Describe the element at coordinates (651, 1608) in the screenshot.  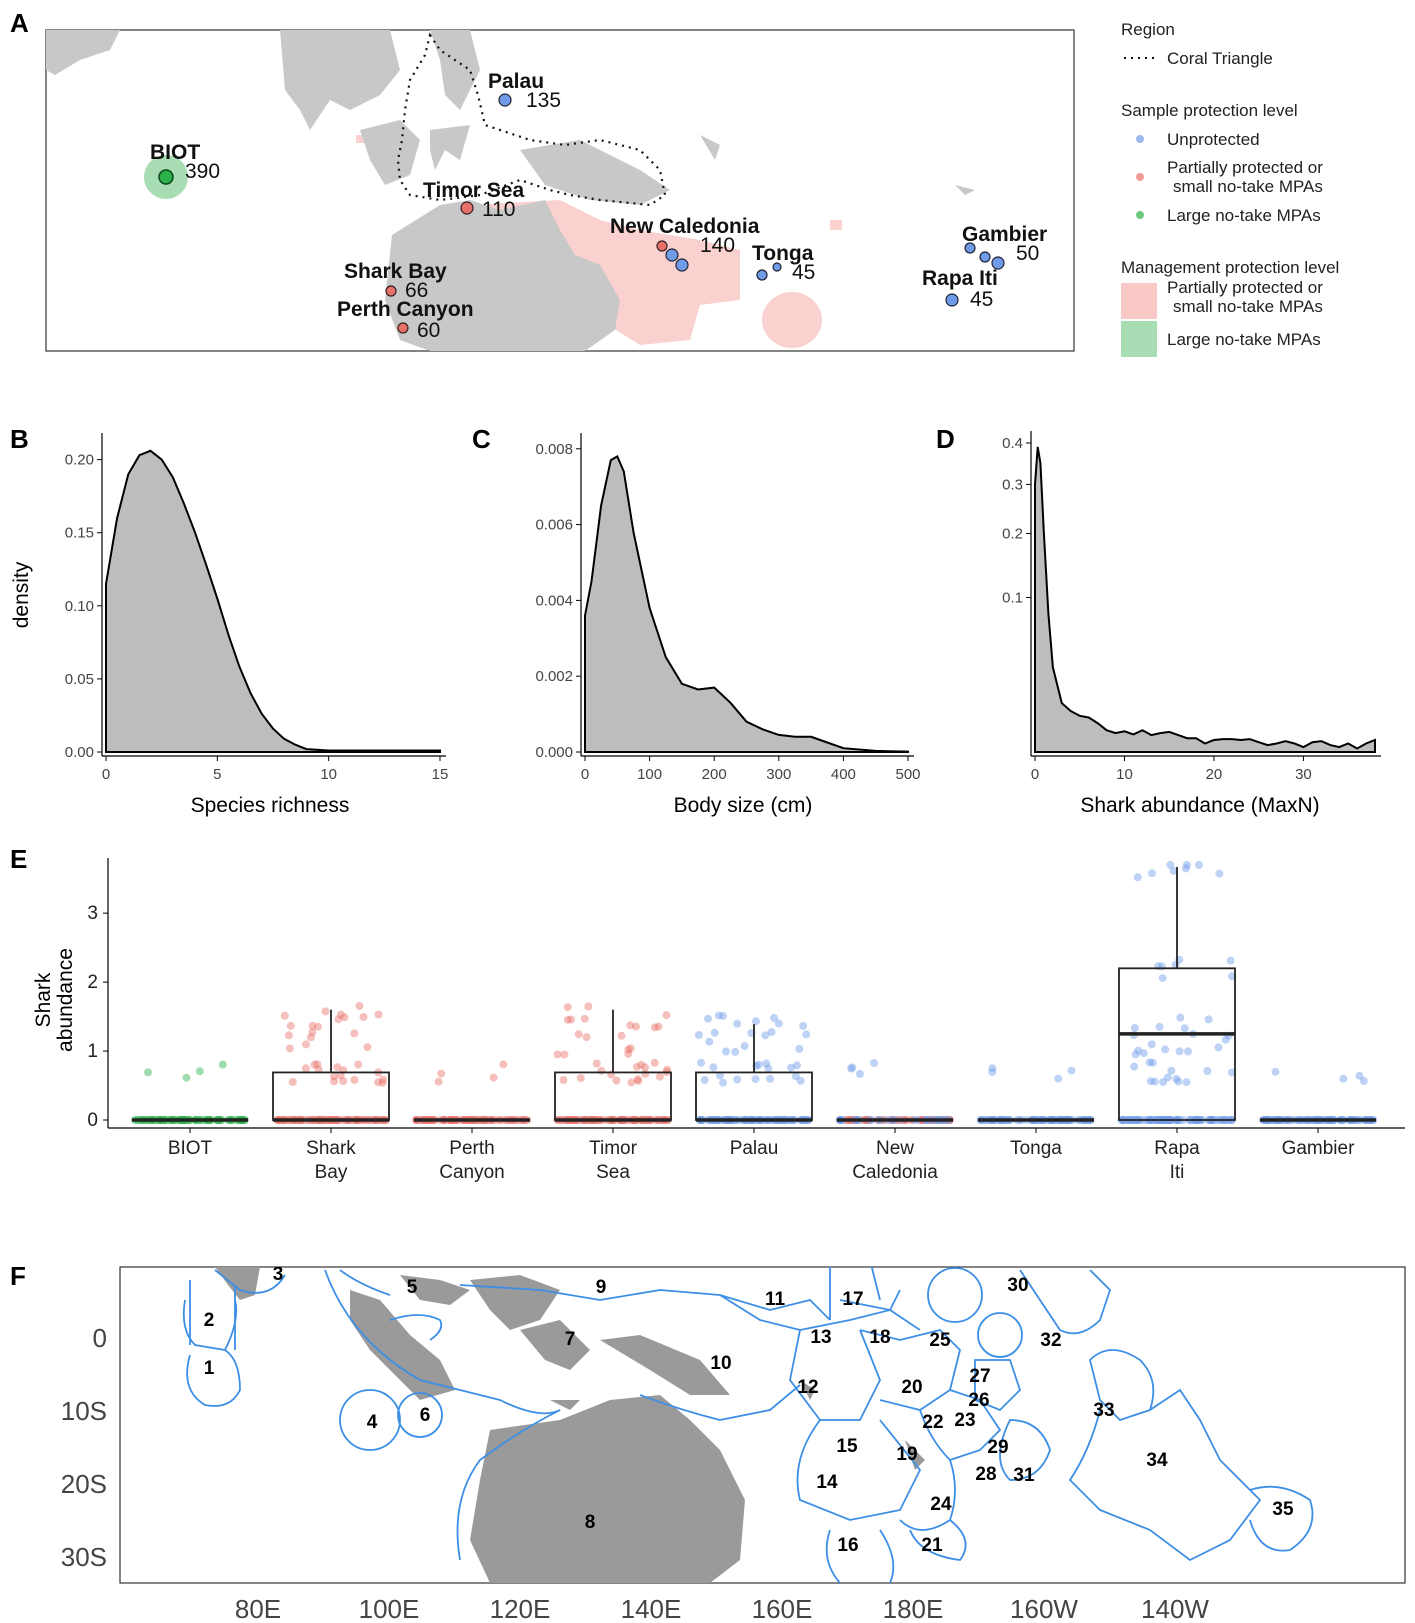
I see `f-xtick-140e: 140E` at that location.